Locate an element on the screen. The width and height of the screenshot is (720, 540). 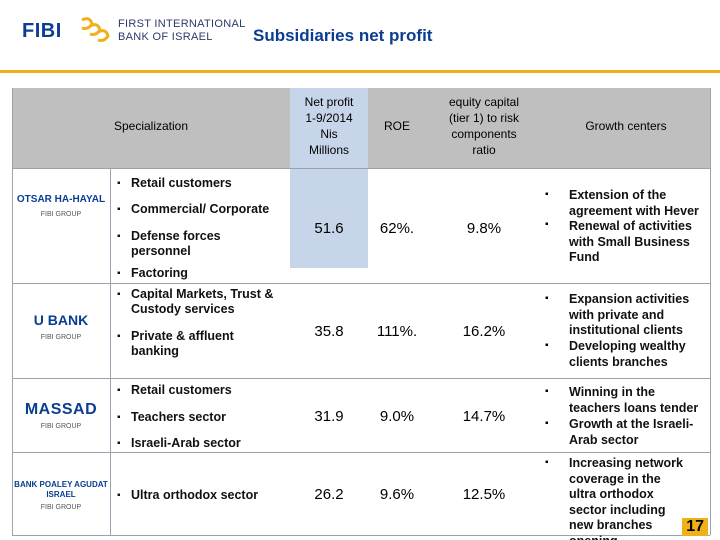
ubank-logo-text: U BANK is located at coordinates (61, 319).